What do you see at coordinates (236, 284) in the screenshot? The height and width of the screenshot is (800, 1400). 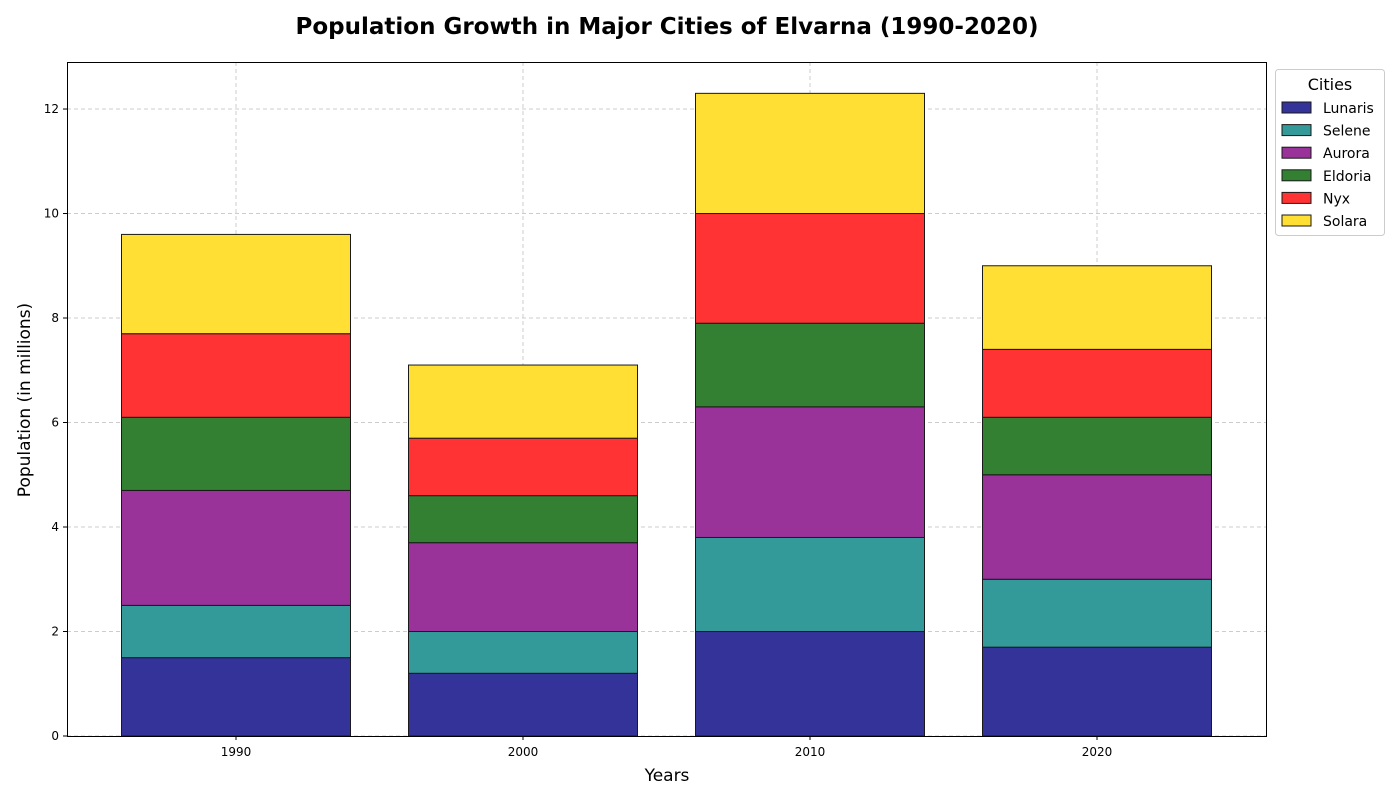 I see `bar-solara-1990` at bounding box center [236, 284].